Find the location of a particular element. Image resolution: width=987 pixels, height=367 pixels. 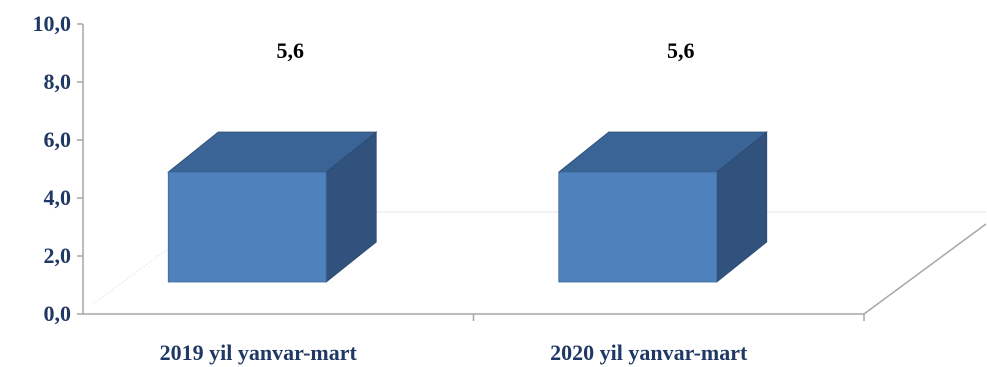

x-axis-labels: 2019 yil yanvar-mart 2020 yil yanvar-mart is located at coordinates (454, 352).